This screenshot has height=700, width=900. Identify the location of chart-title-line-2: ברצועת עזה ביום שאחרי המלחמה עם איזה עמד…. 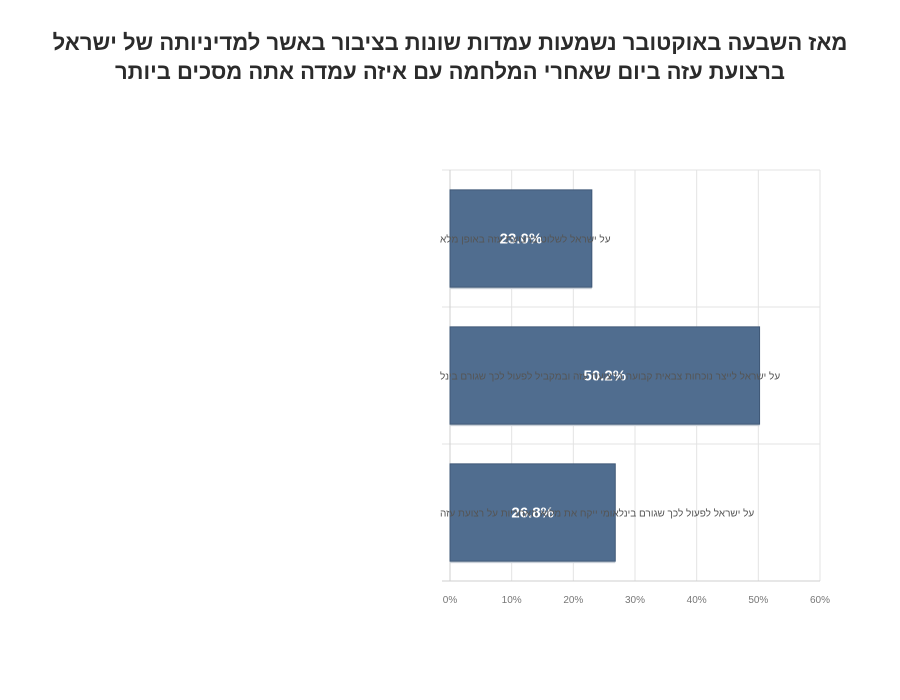
(450, 71).